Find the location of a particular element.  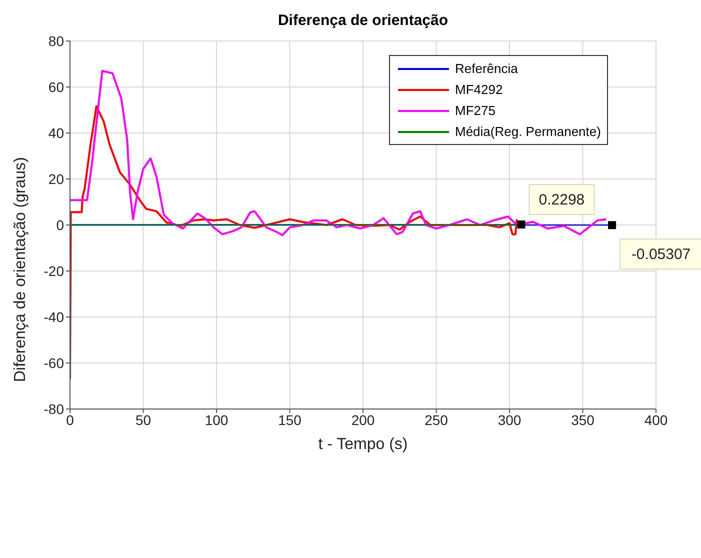

datatip: -0.05307 is located at coordinates (654, 245).